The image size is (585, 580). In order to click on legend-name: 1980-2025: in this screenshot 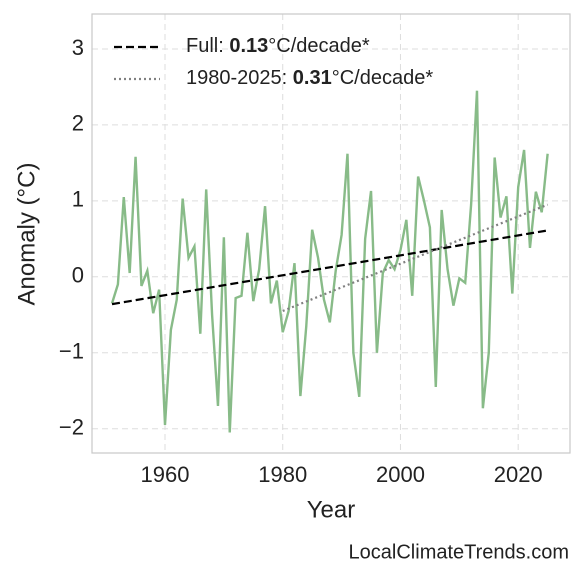, I will do `click(239, 78)`.